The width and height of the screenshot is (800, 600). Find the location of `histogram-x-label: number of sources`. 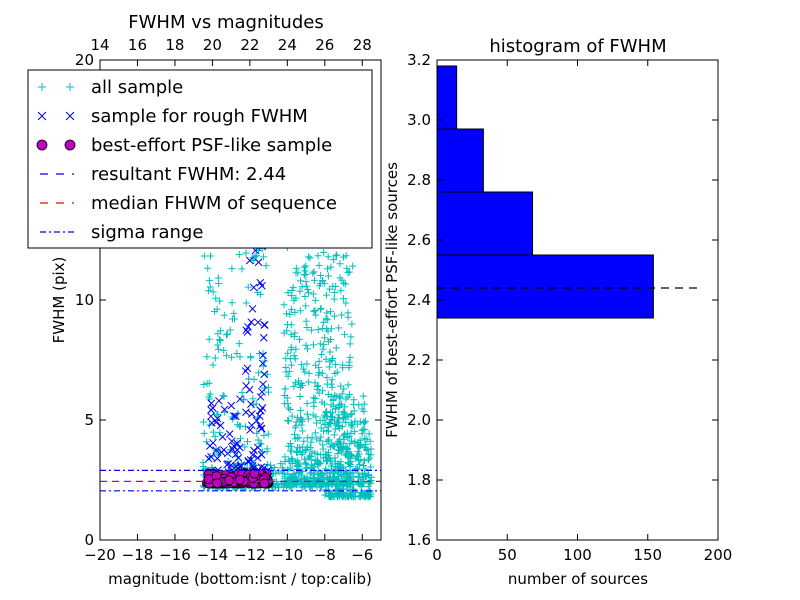

histogram-x-label: number of sources is located at coordinates (578, 579).